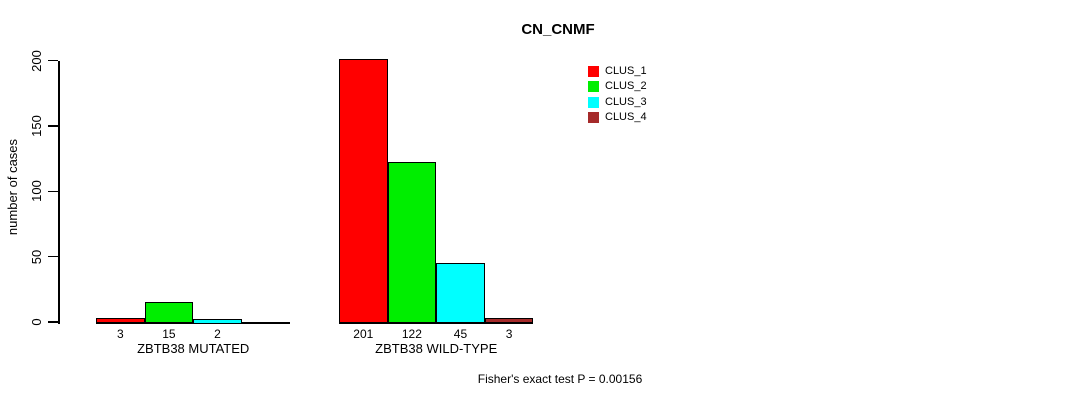  What do you see at coordinates (558, 29) in the screenshot?
I see `chart-title: CN_CNMF` at bounding box center [558, 29].